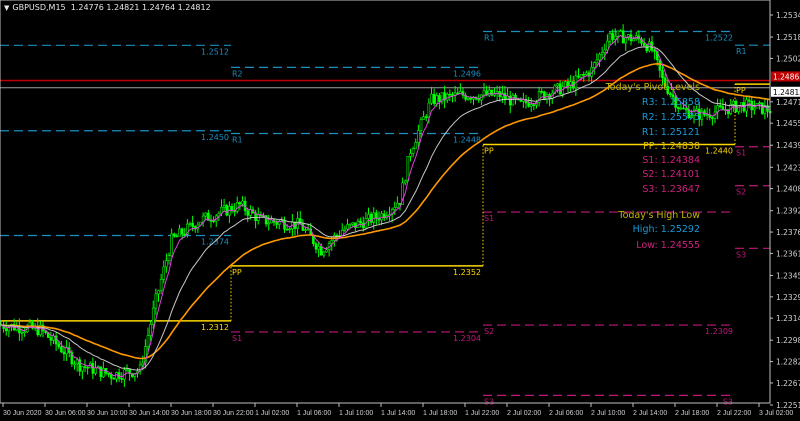 The width and height of the screenshot is (800, 421). I want to click on level-value-label: 1.2448, so click(467, 140).